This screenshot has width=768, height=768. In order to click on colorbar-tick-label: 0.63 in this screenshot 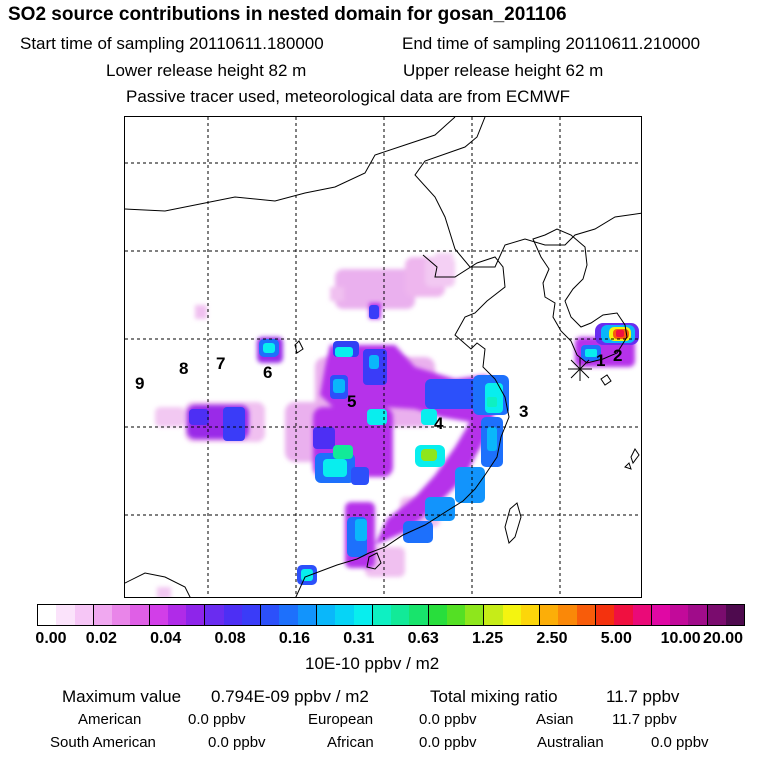, I will do `click(423, 638)`.